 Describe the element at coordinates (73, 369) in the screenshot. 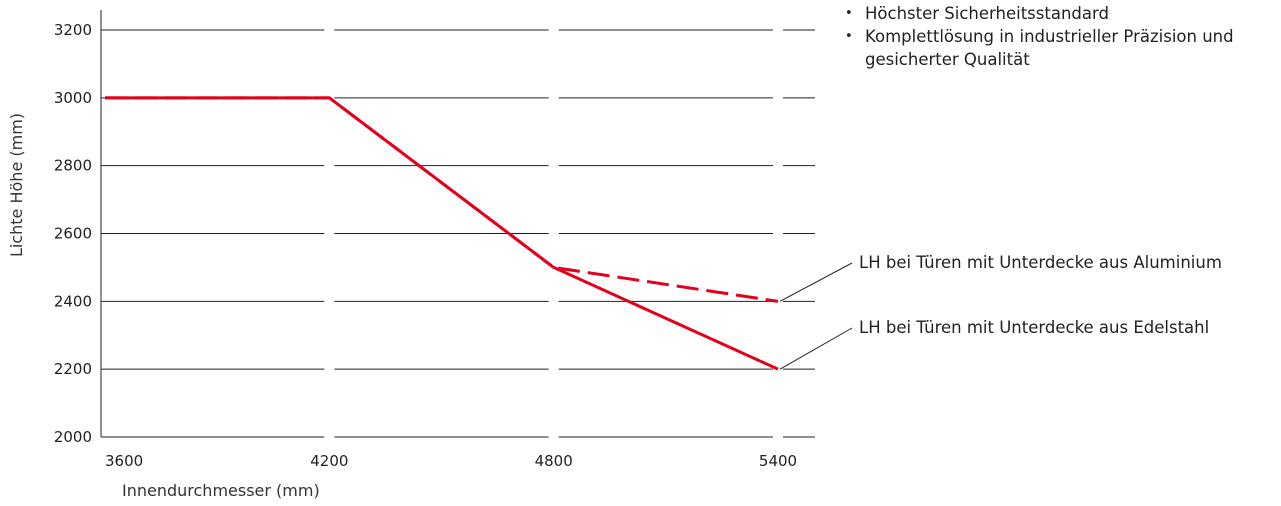

I see `y-tick-label: 2200` at that location.